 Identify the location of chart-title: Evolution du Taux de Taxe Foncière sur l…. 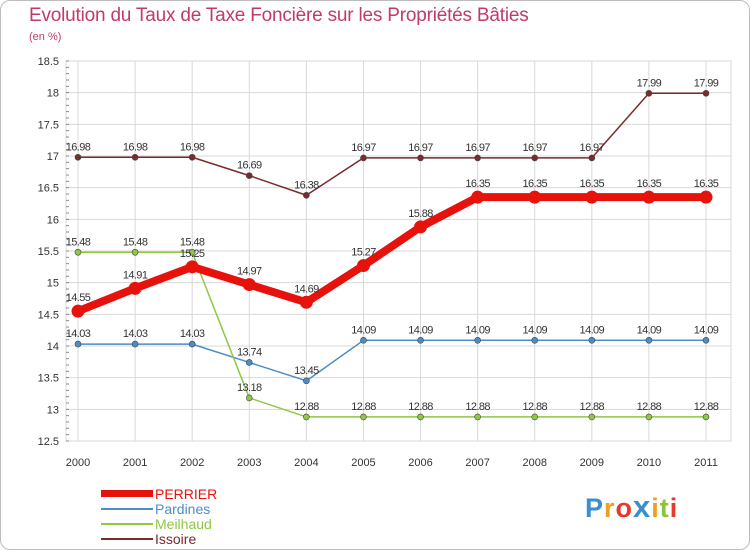
(279, 15).